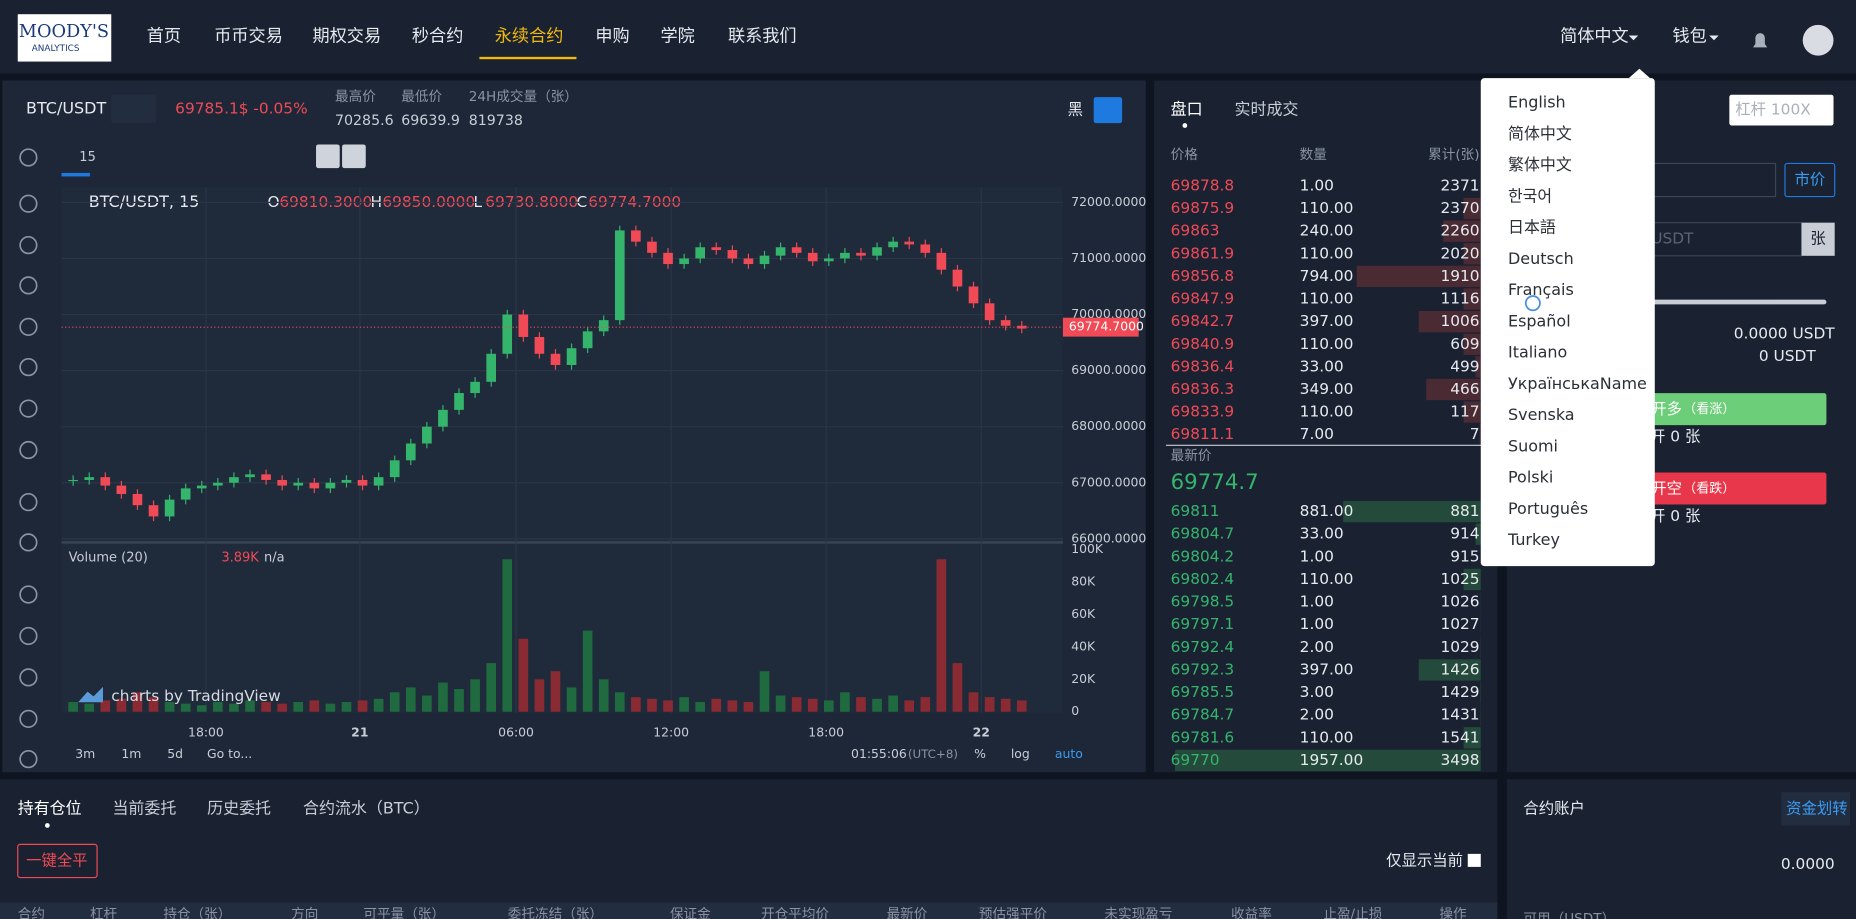  I want to click on language-option: Italiano, so click(1537, 352).